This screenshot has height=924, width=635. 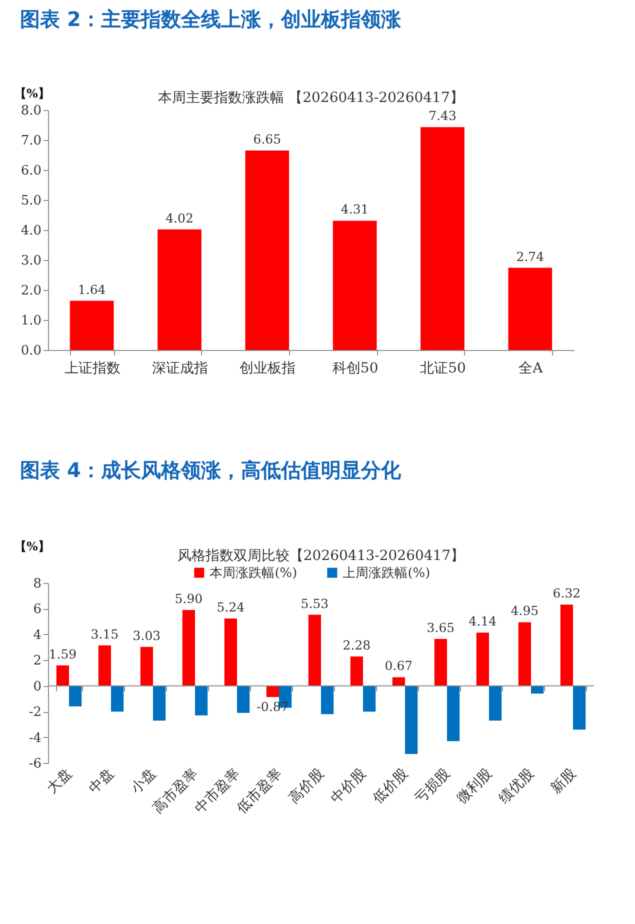 I want to click on data-label: 4.95, so click(x=524, y=610).